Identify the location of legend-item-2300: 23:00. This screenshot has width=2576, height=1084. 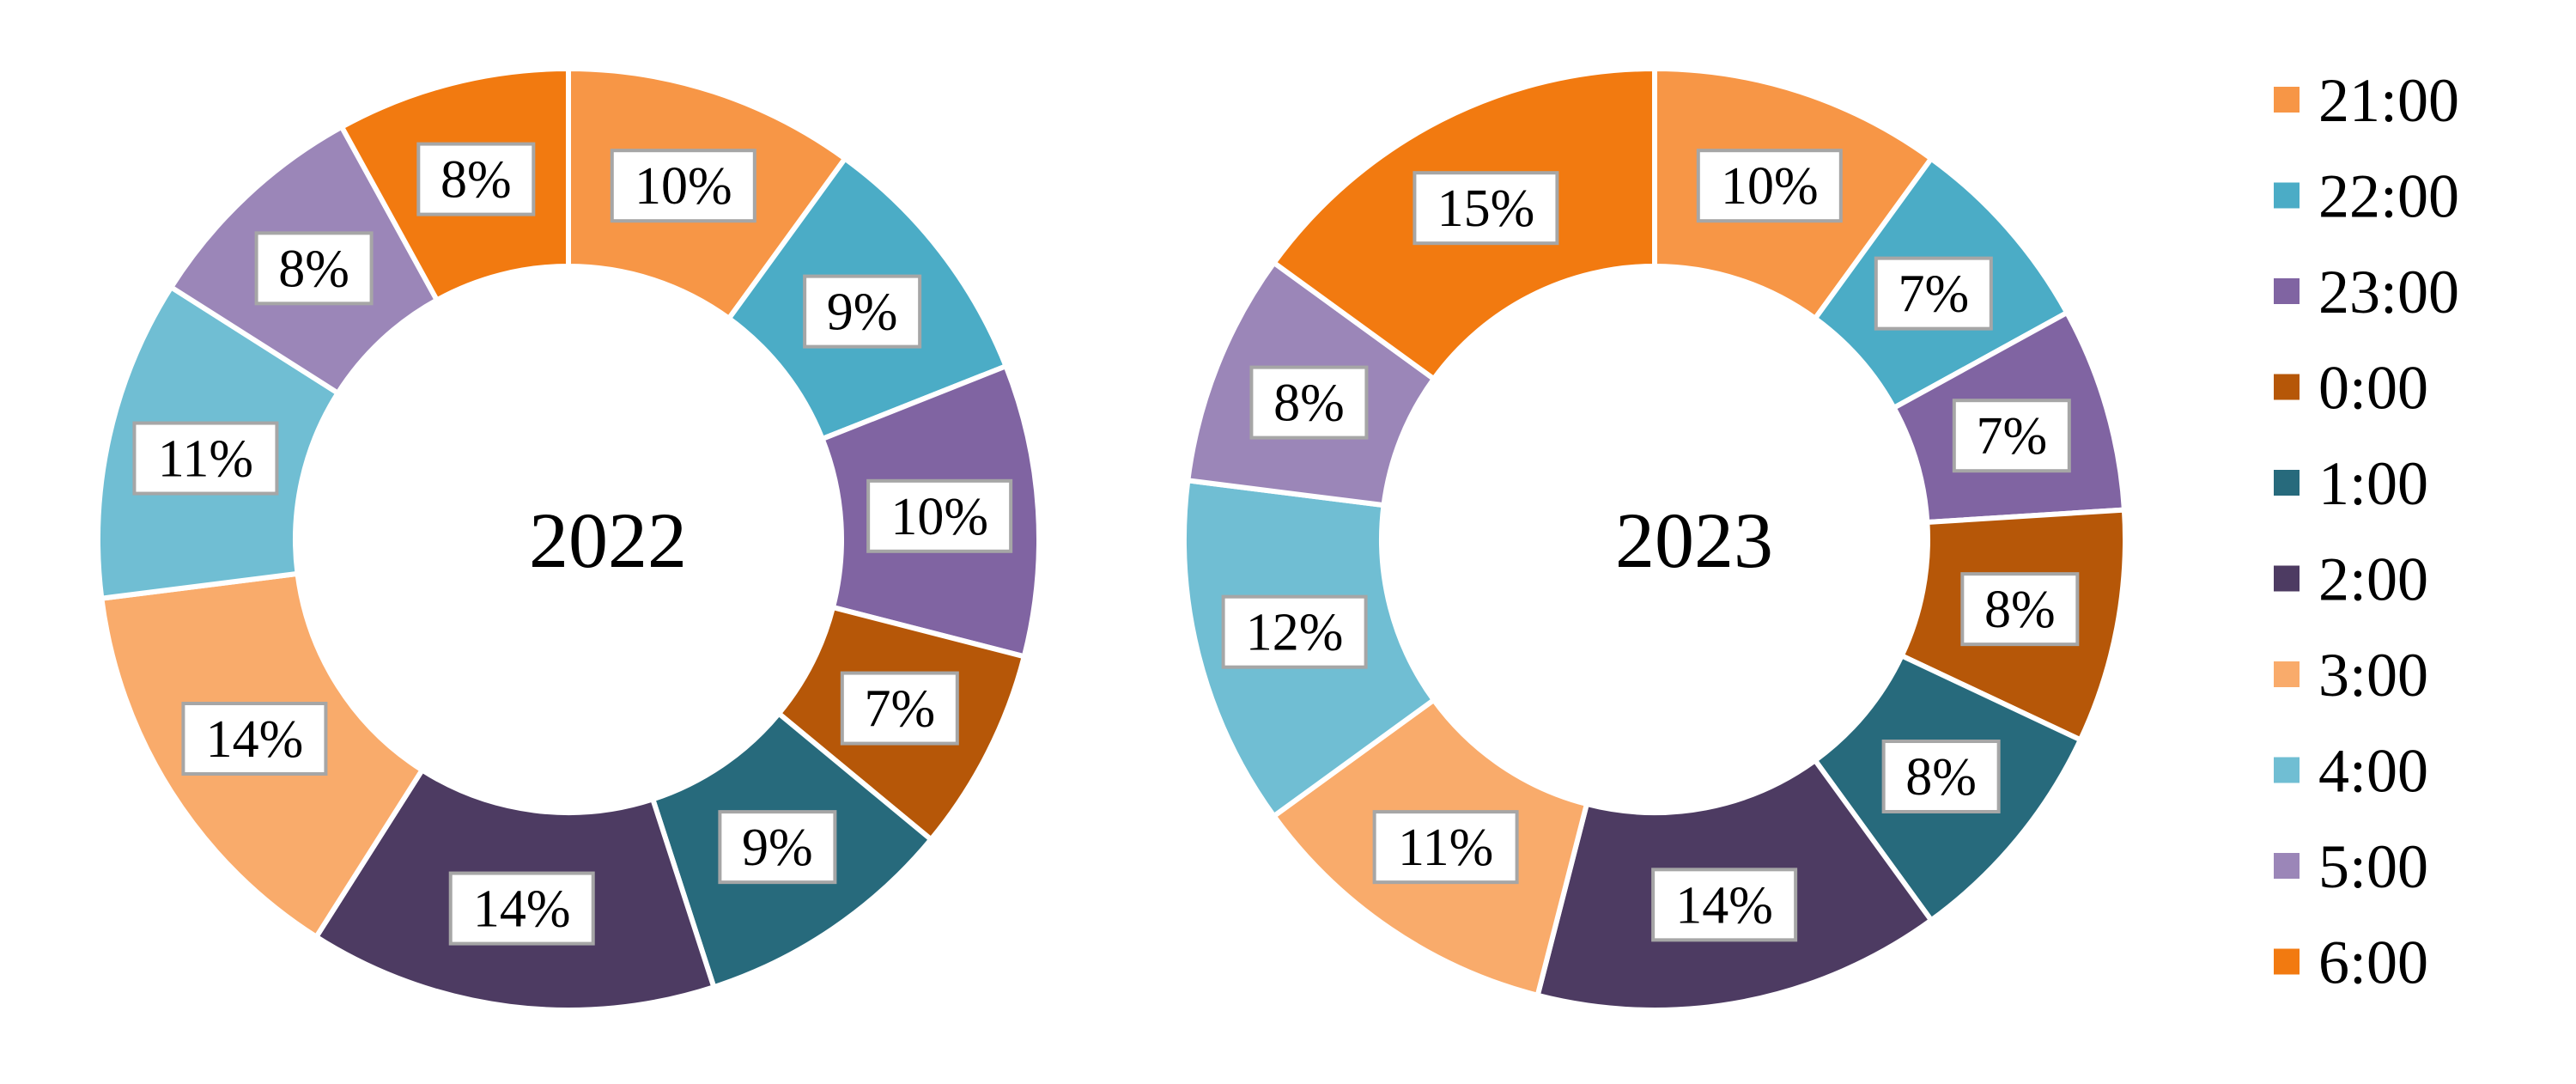
(2367, 292).